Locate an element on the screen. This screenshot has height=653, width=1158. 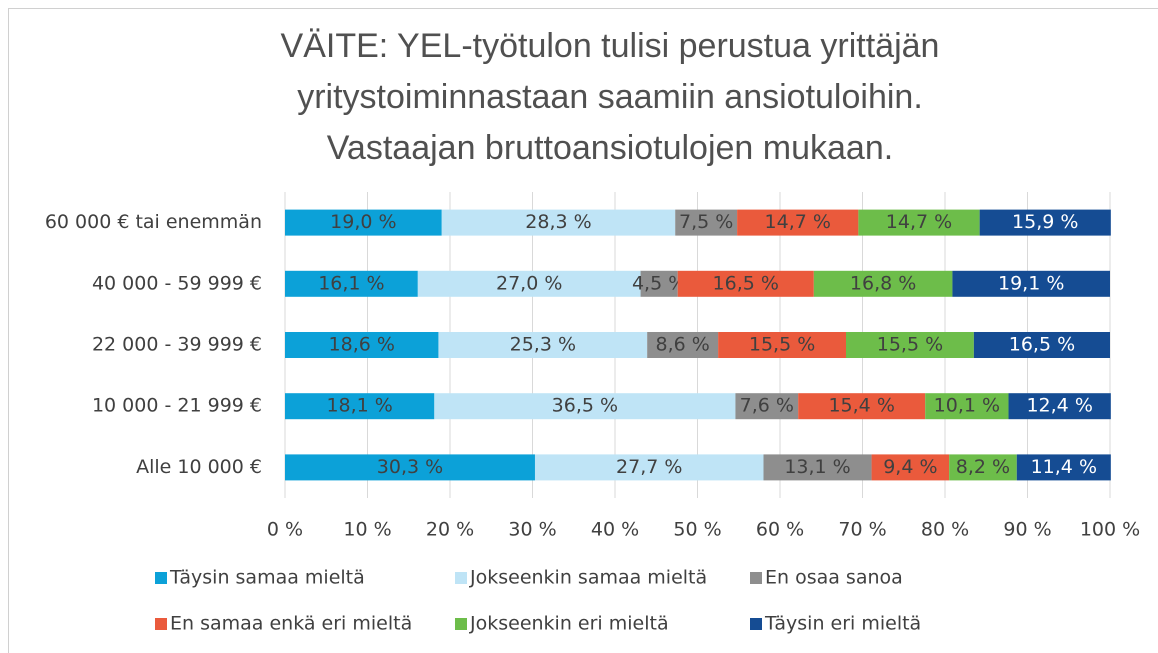
legend-label: En samaa enkä eri mieltä is located at coordinates (291, 624).